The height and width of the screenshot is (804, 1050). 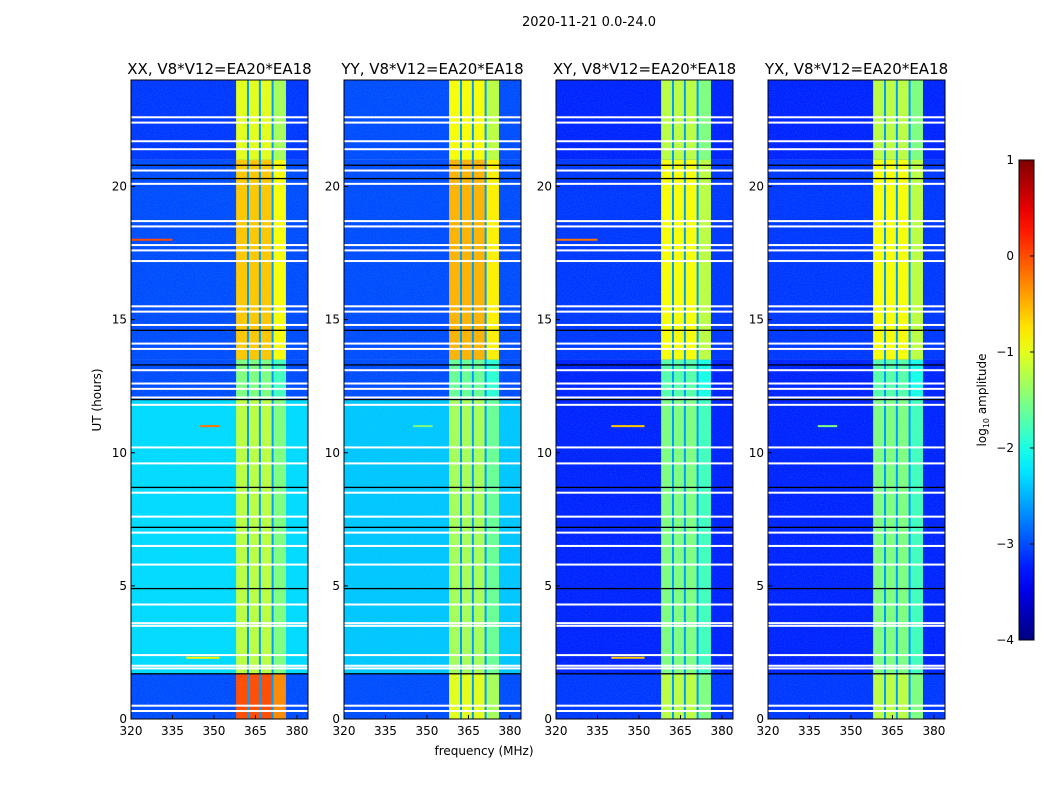 I want to click on colorbar-tick-label: −3, so click(x=1005, y=544).